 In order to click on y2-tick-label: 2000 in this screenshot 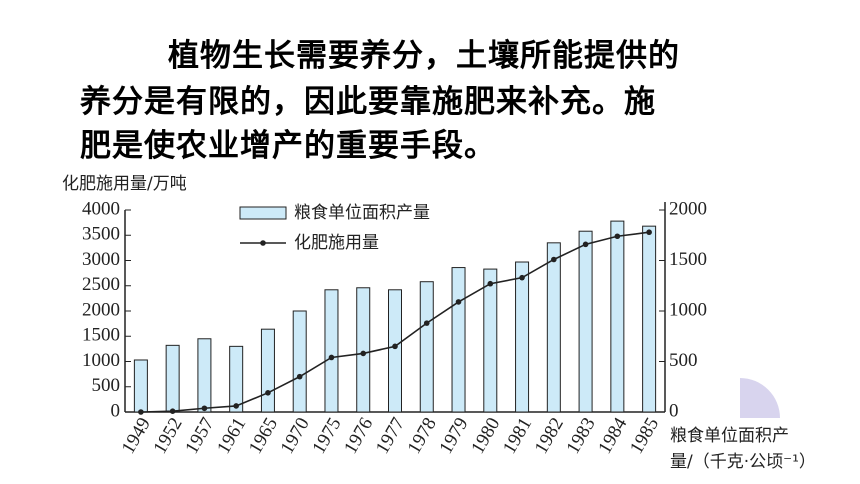, I will do `click(688, 208)`.